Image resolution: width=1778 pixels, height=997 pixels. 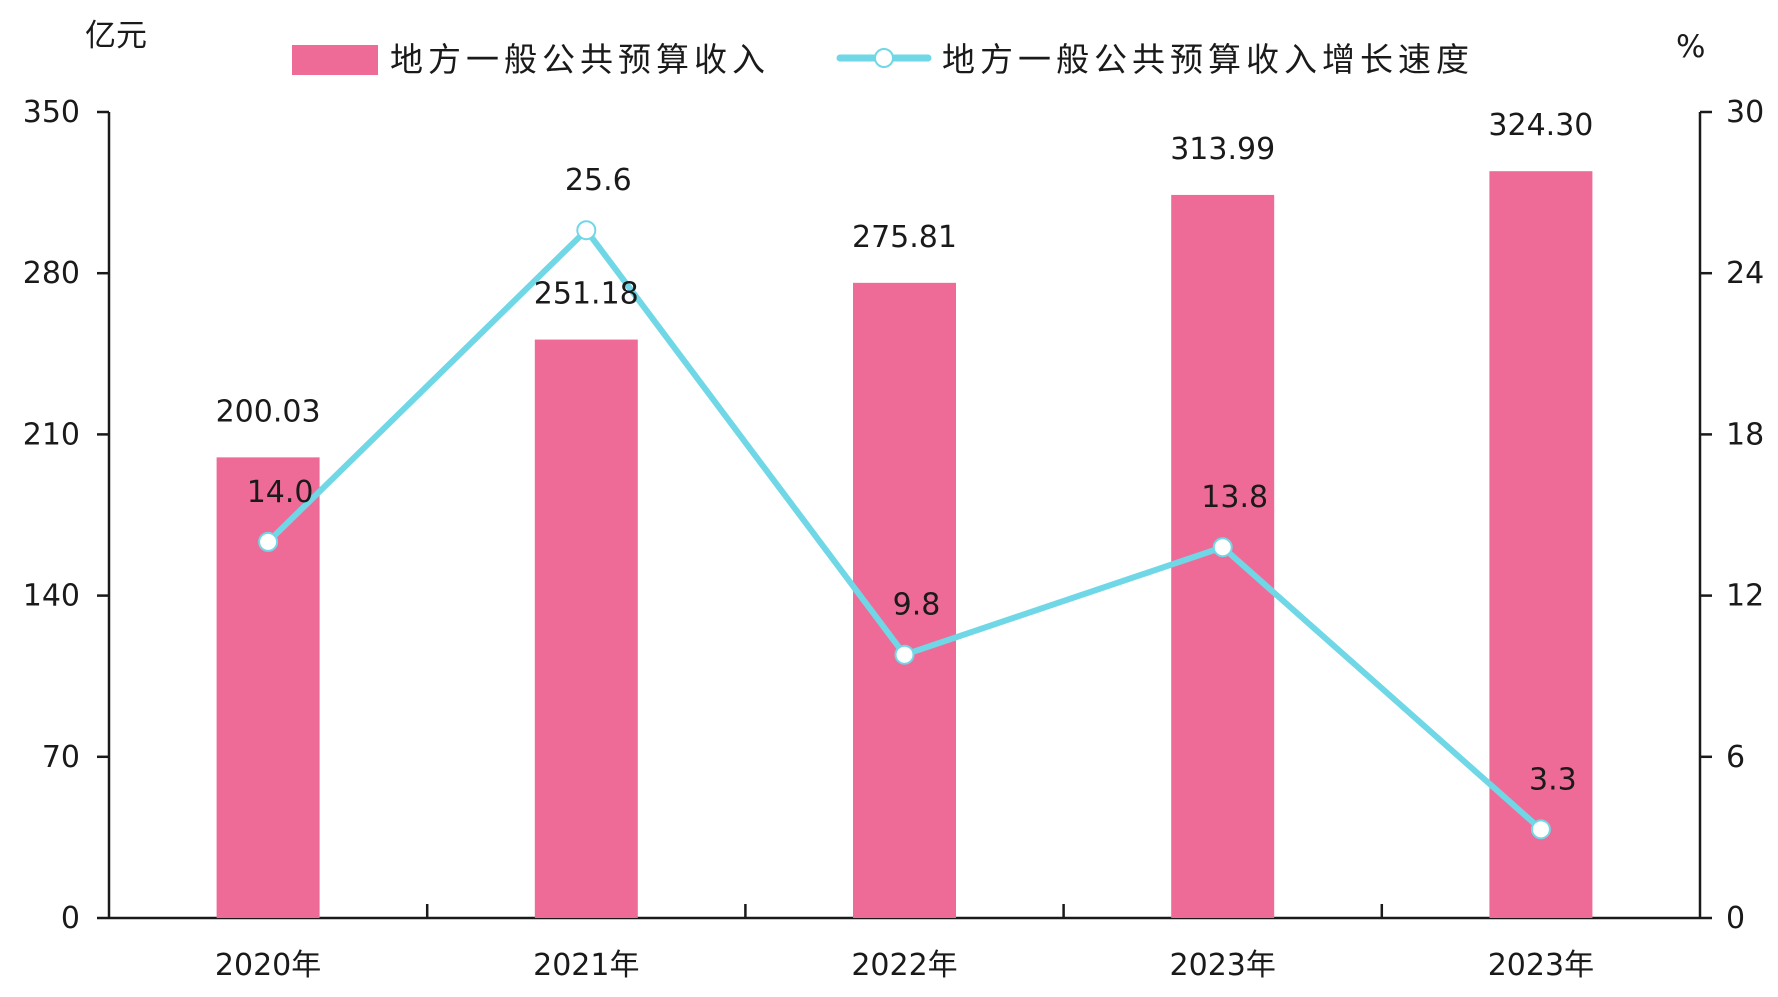 I want to click on left-tick-label: 210, so click(x=51, y=434).